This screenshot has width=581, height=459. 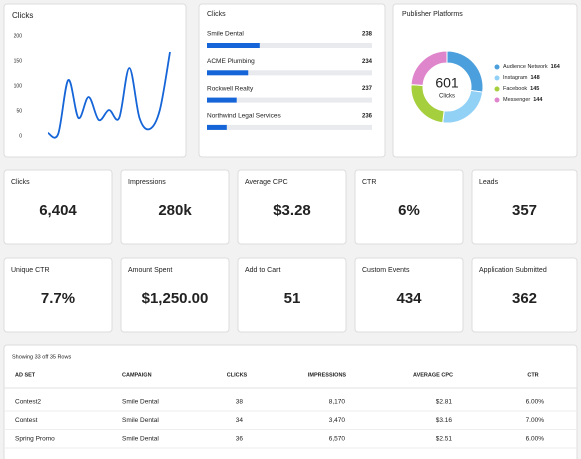 I want to click on value-label: 236, so click(x=367, y=116).